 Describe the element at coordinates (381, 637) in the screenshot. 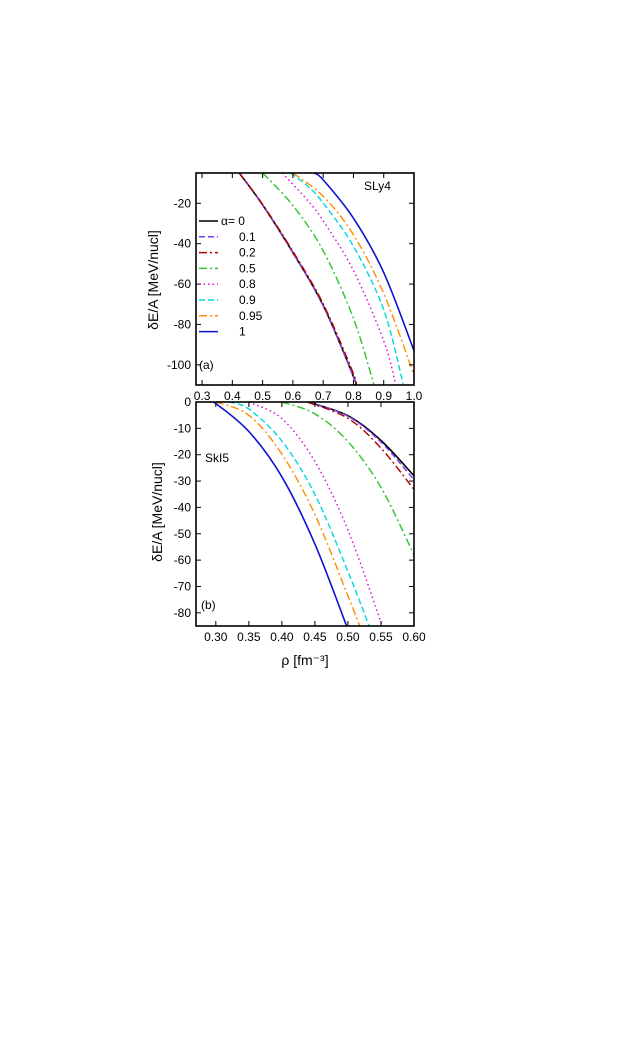

I see `x-tick-label-b-5: 0.55` at that location.